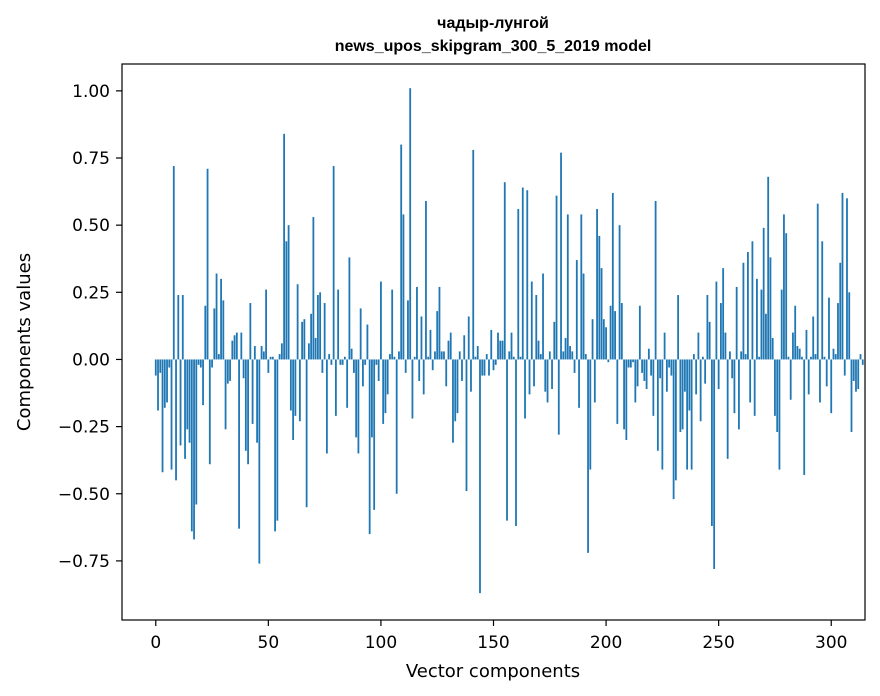  I want to click on x-tick-label-1: 50, so click(269, 643).